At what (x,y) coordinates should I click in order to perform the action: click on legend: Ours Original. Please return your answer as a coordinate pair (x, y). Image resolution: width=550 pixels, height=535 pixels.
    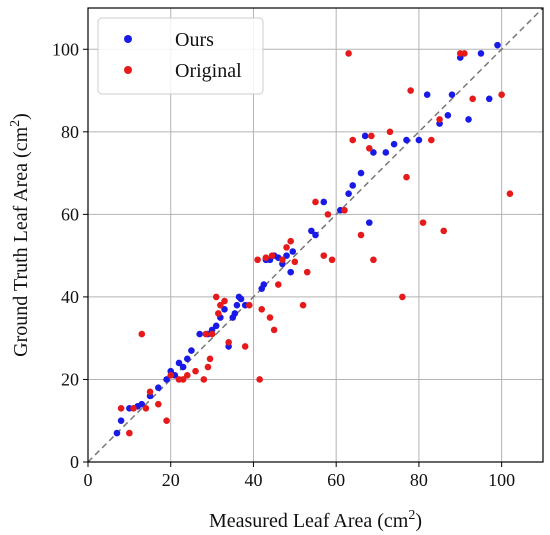
    Looking at the image, I should click on (180, 56).